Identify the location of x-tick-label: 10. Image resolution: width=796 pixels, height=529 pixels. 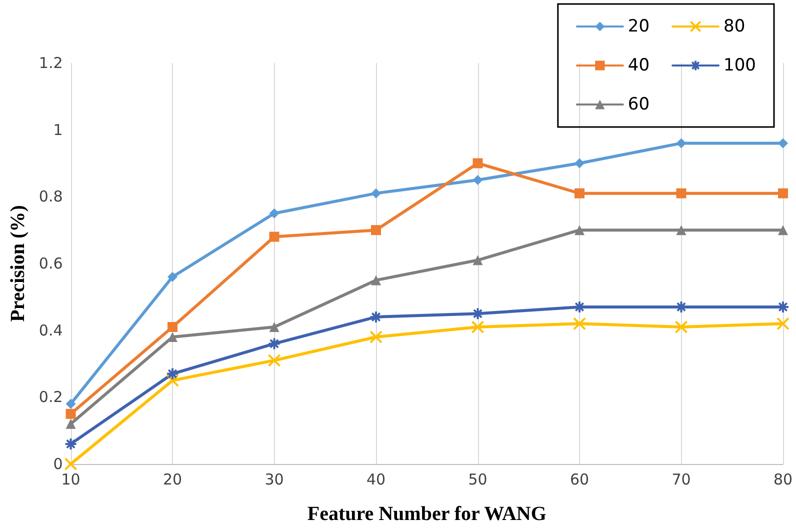
(70, 479).